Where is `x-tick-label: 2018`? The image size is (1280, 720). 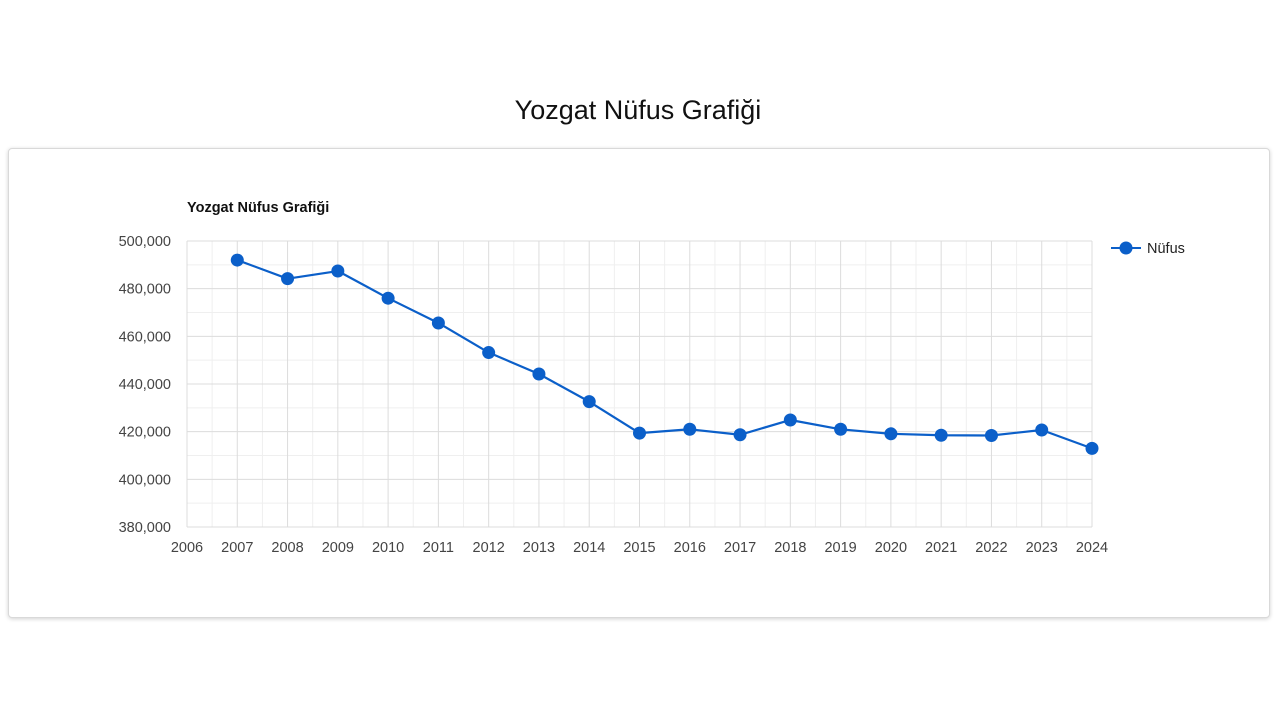 x-tick-label: 2018 is located at coordinates (790, 548).